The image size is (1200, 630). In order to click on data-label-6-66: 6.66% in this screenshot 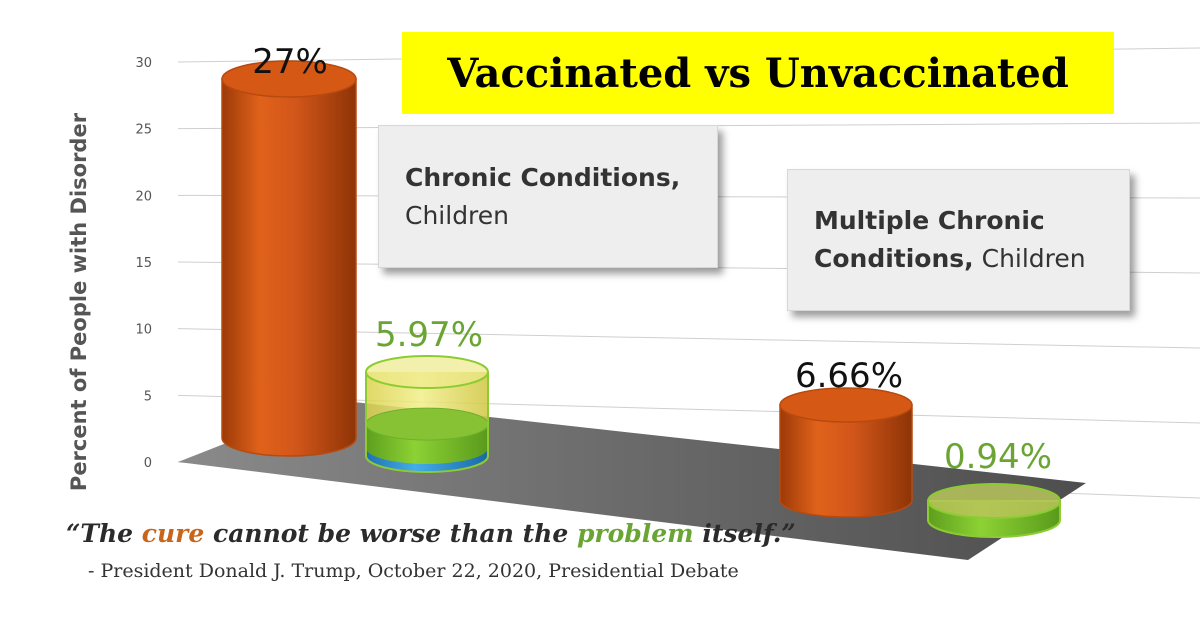, I will do `click(849, 376)`.